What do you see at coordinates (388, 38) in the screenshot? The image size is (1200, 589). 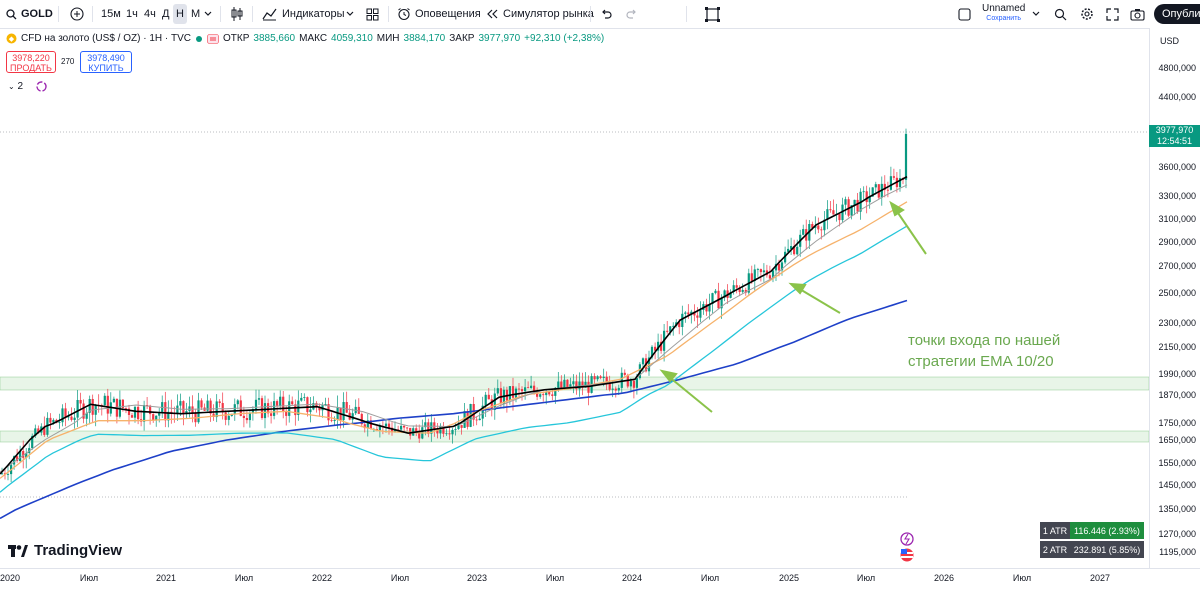 I see `low-label: МИН` at bounding box center [388, 38].